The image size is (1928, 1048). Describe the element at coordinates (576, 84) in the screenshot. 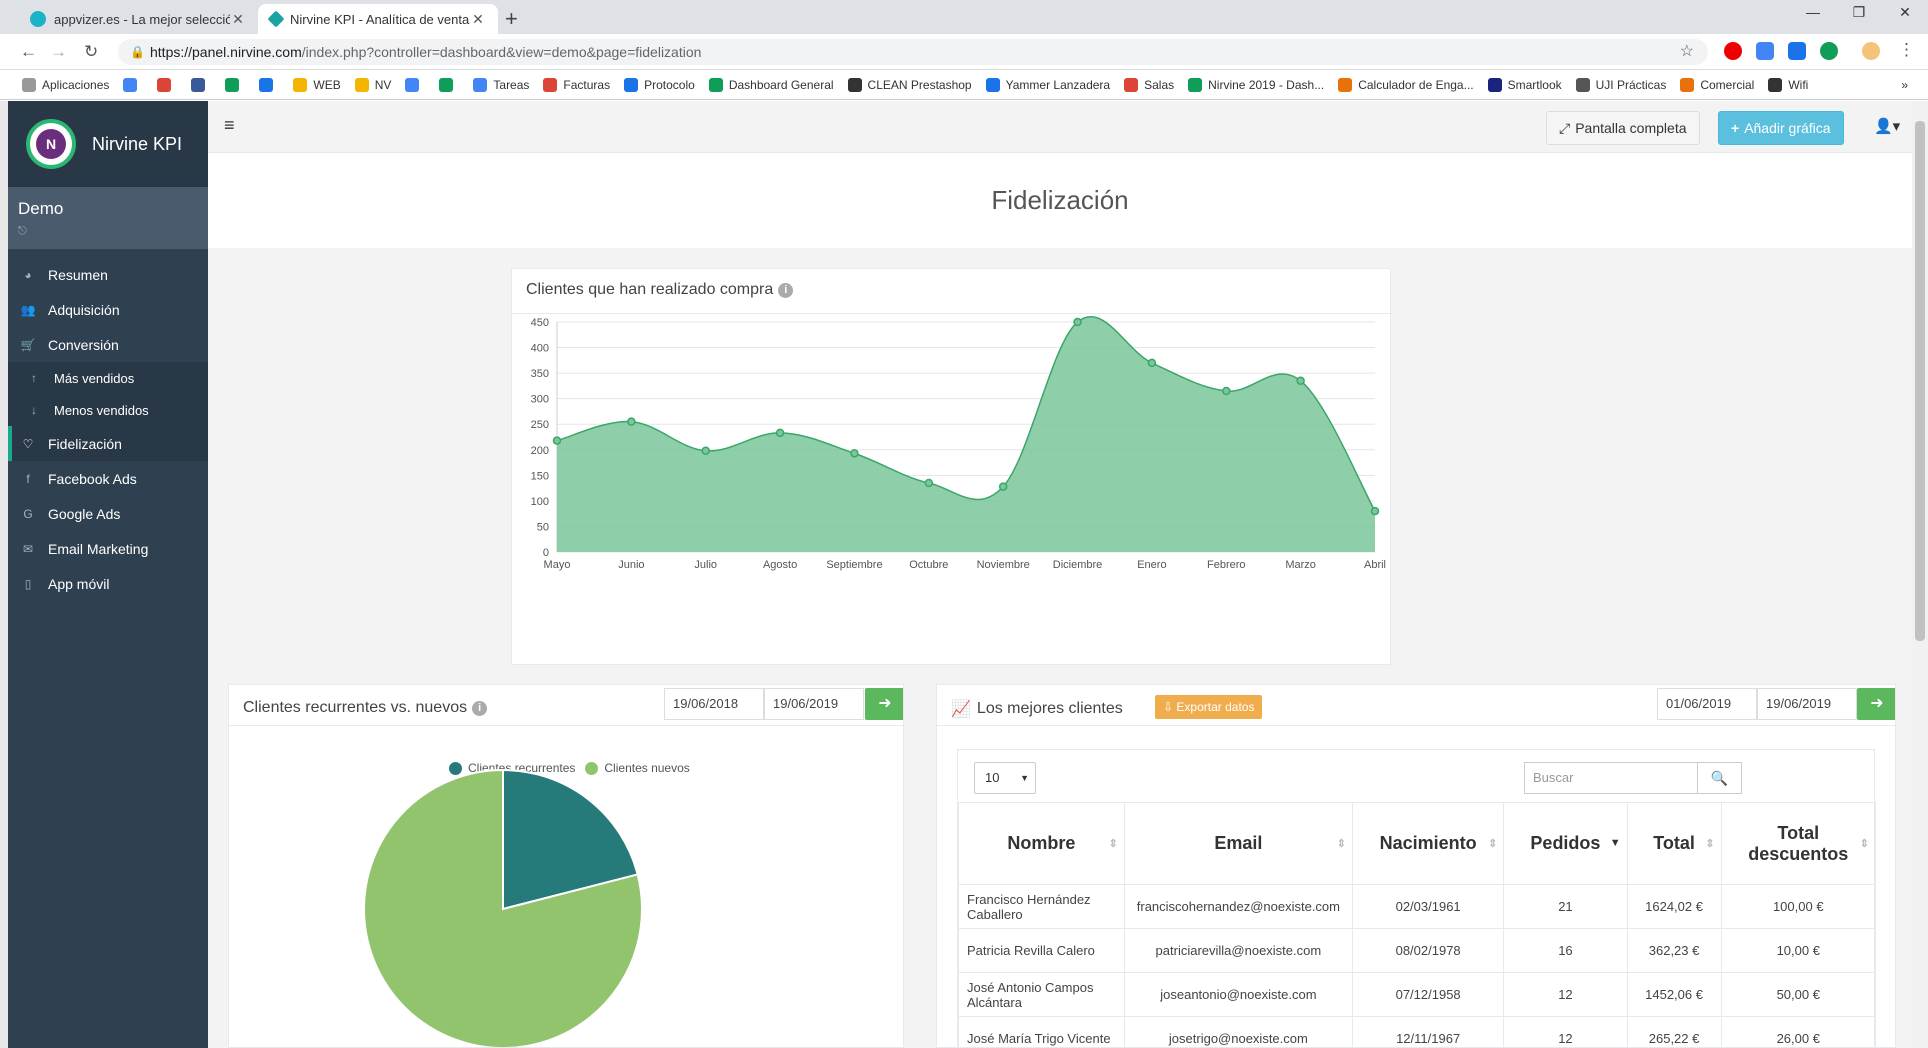

I see `bookmark-item: Facturas` at that location.